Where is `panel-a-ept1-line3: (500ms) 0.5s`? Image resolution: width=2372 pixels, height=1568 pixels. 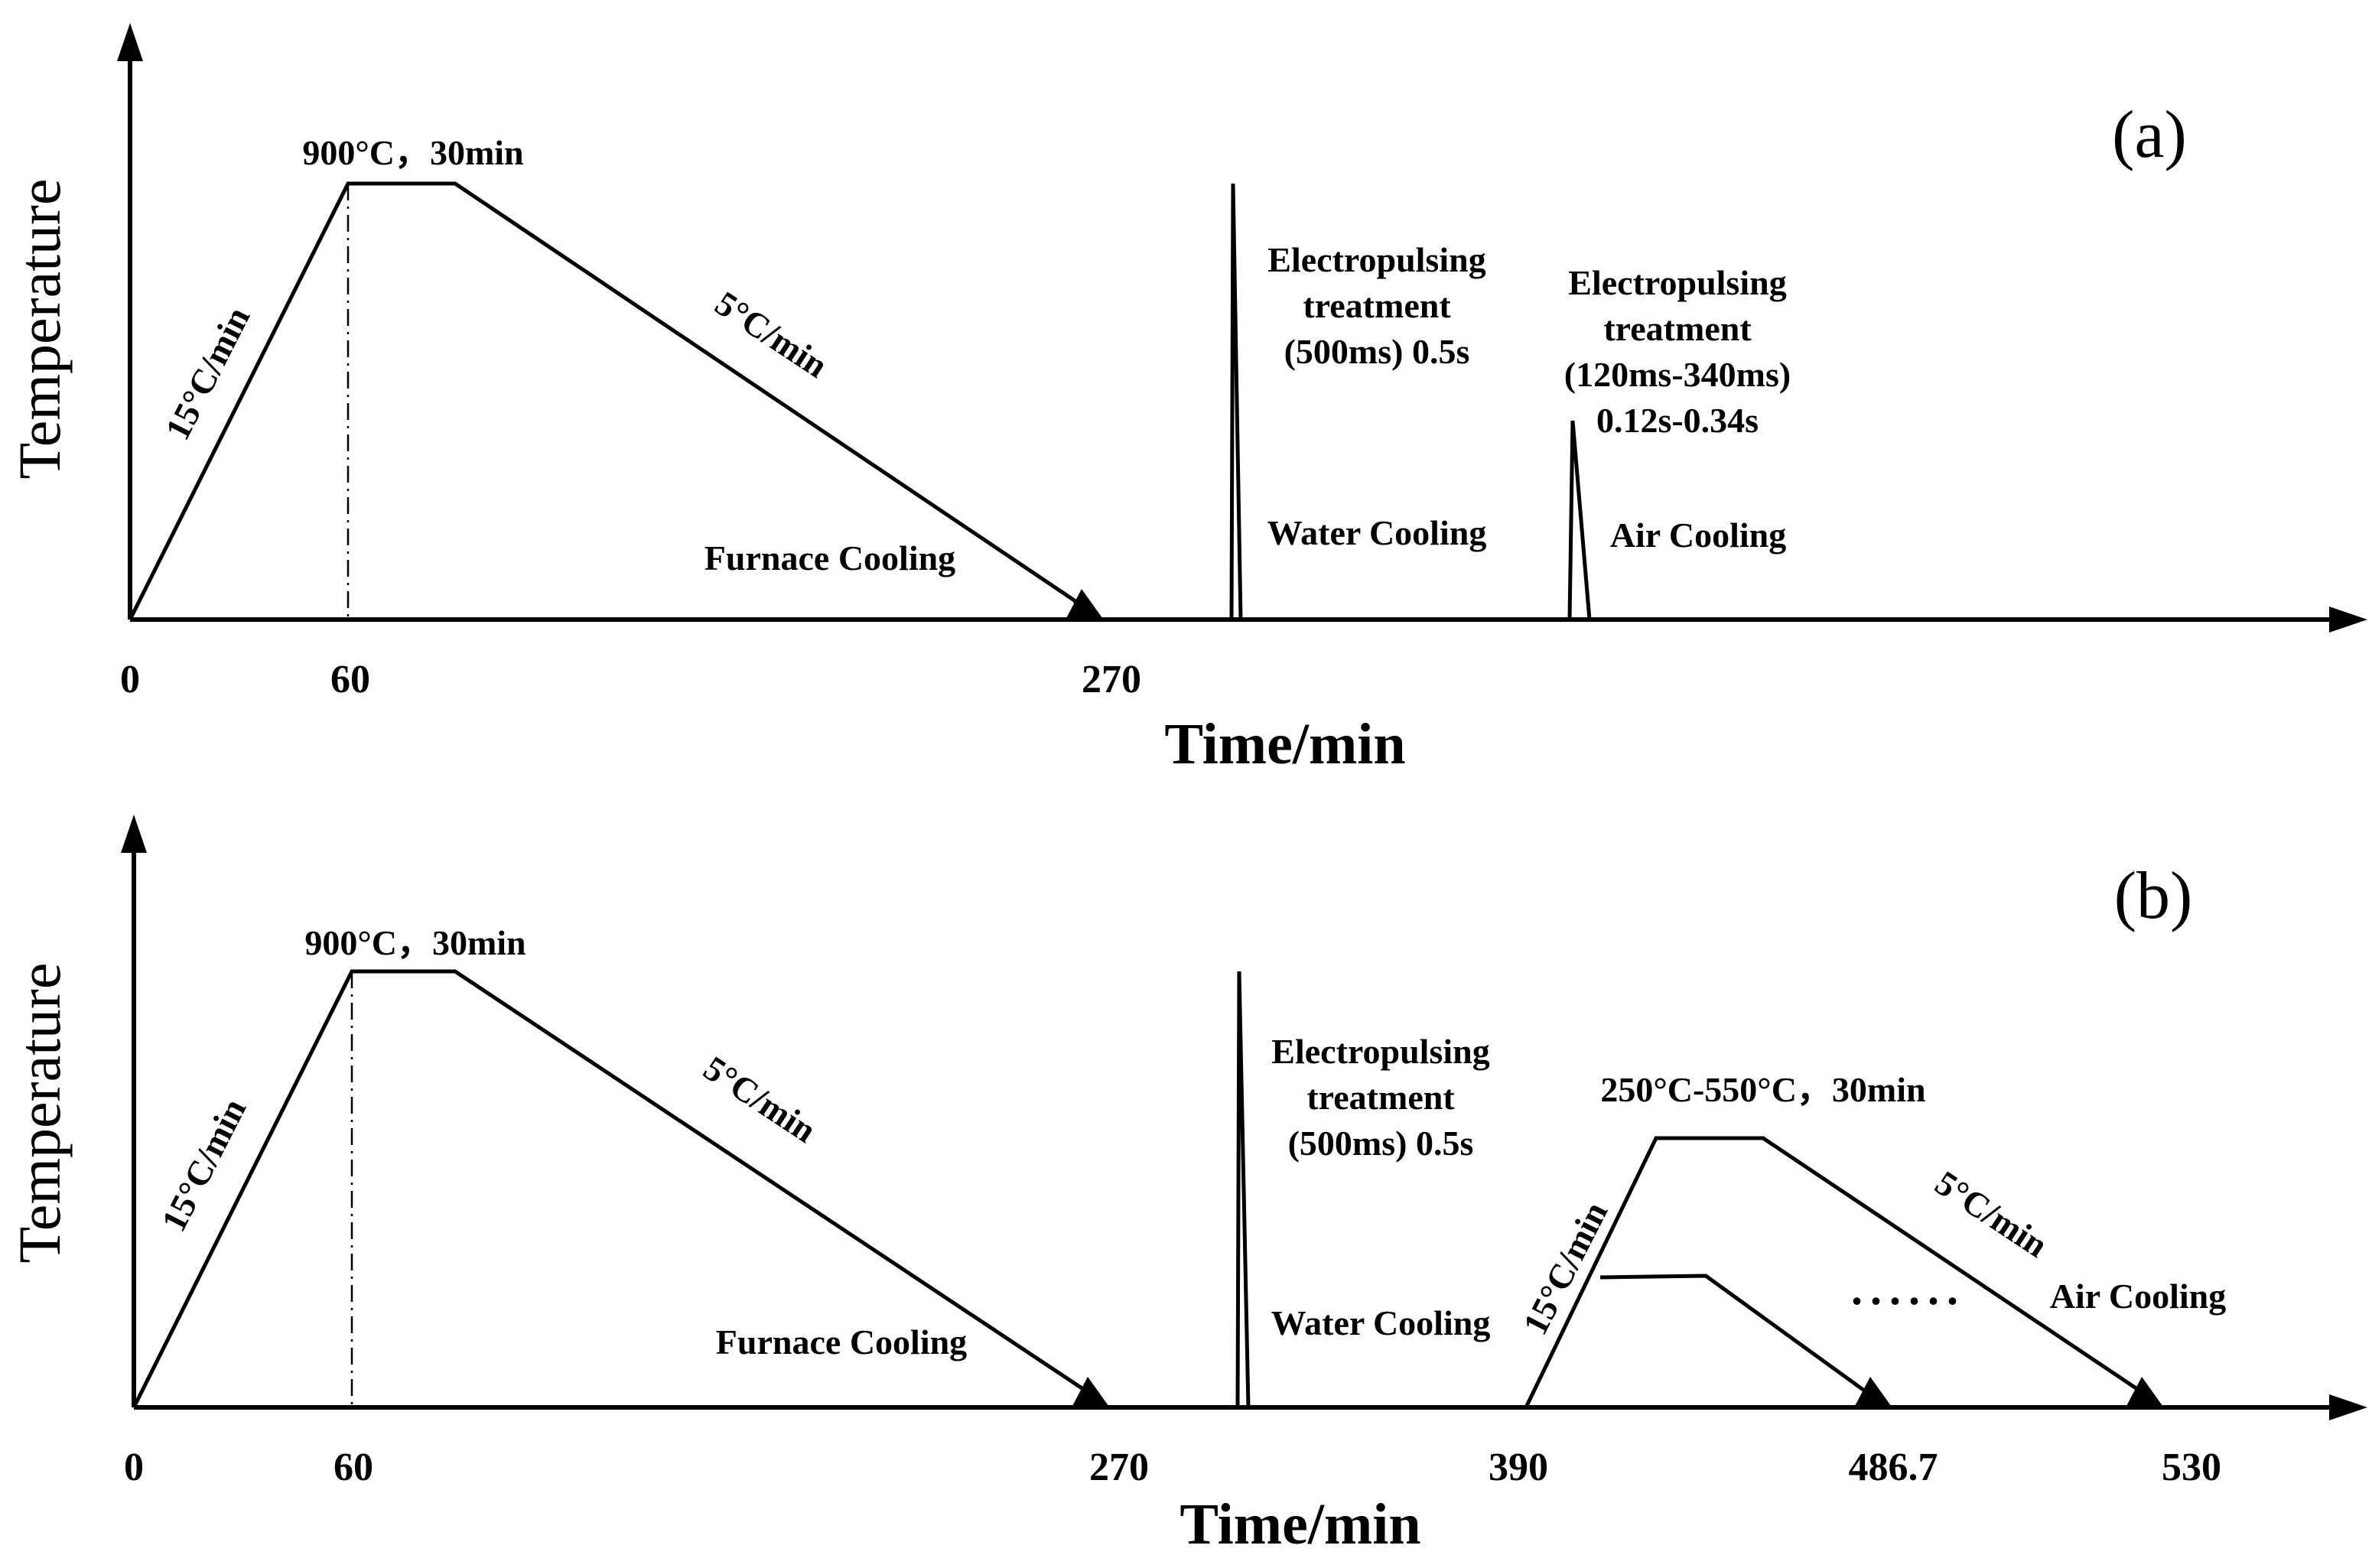
panel-a-ept1-line3: (500ms) 0.5s is located at coordinates (1377, 352).